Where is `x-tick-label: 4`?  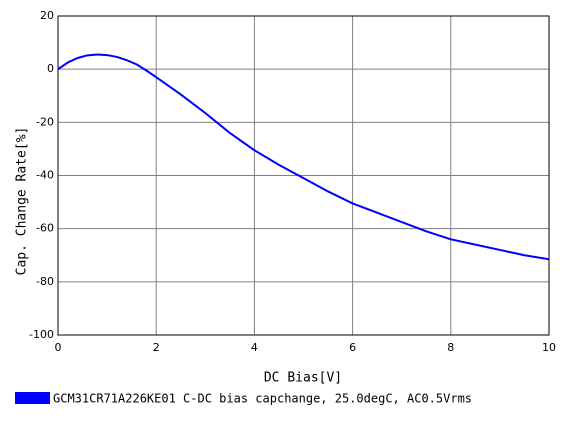
x-tick-label: 4 is located at coordinates (254, 347).